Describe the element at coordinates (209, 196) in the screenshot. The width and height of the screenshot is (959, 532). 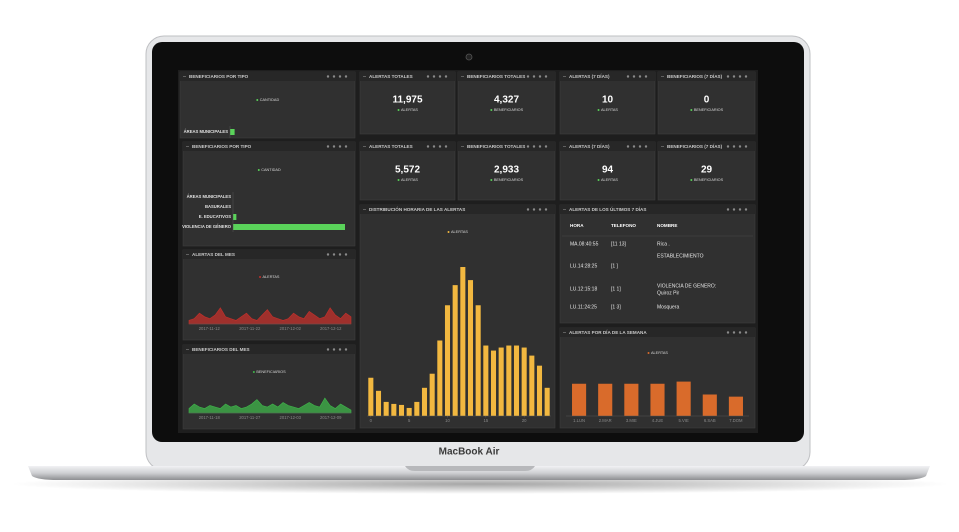
I see `category-label: ÁREAS MUNICIPALES` at that location.